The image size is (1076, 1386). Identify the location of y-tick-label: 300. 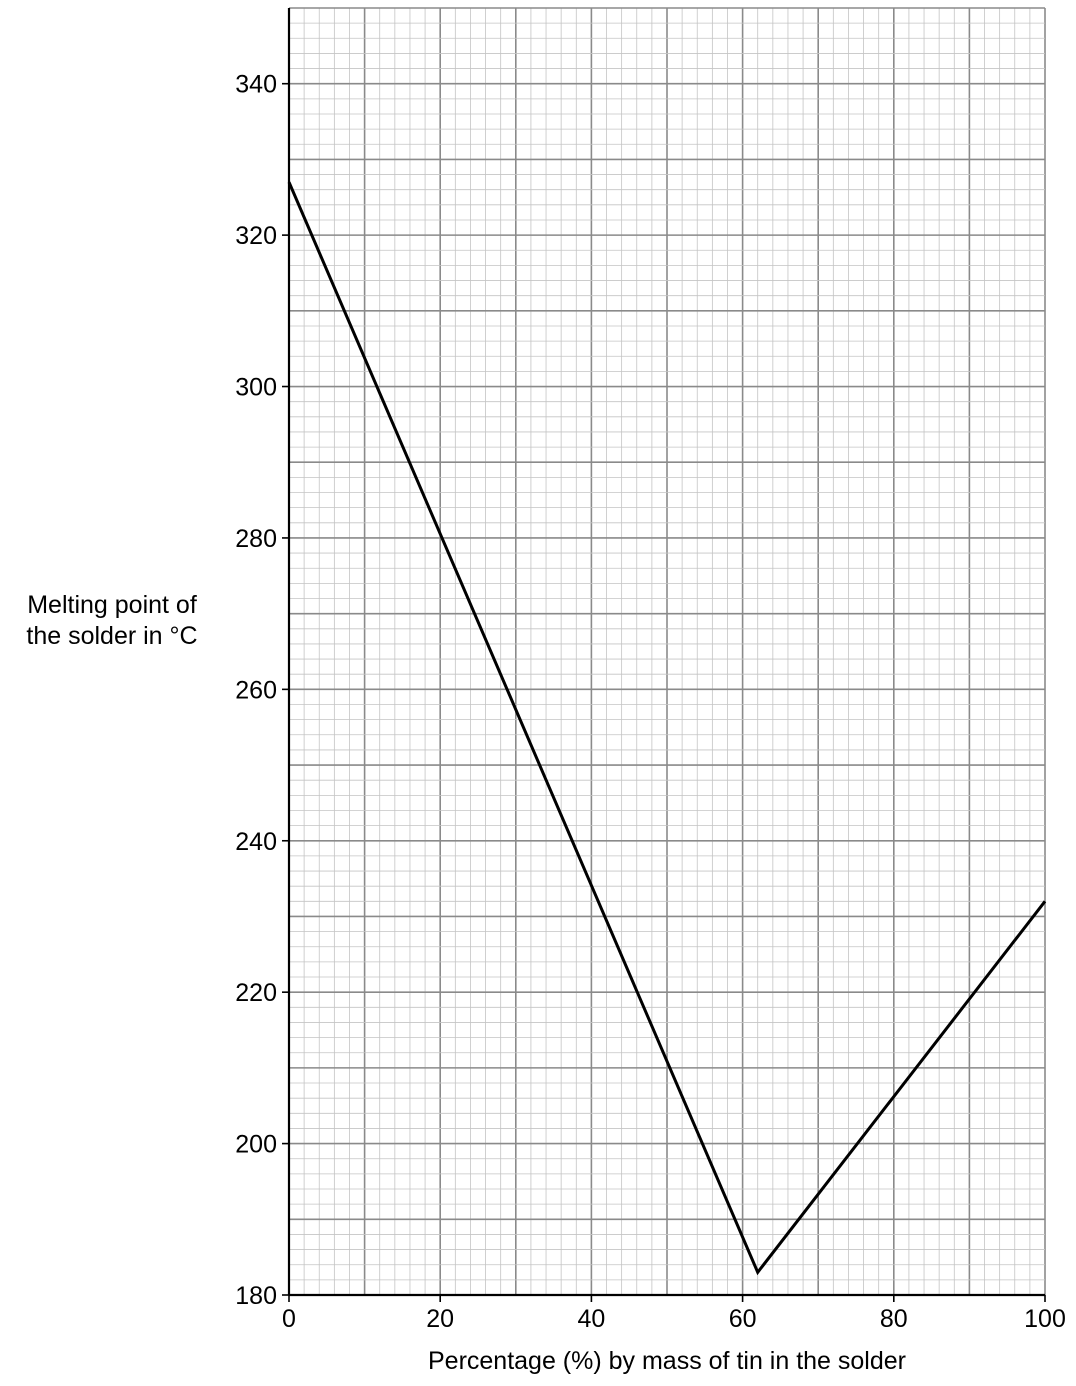
(256, 388).